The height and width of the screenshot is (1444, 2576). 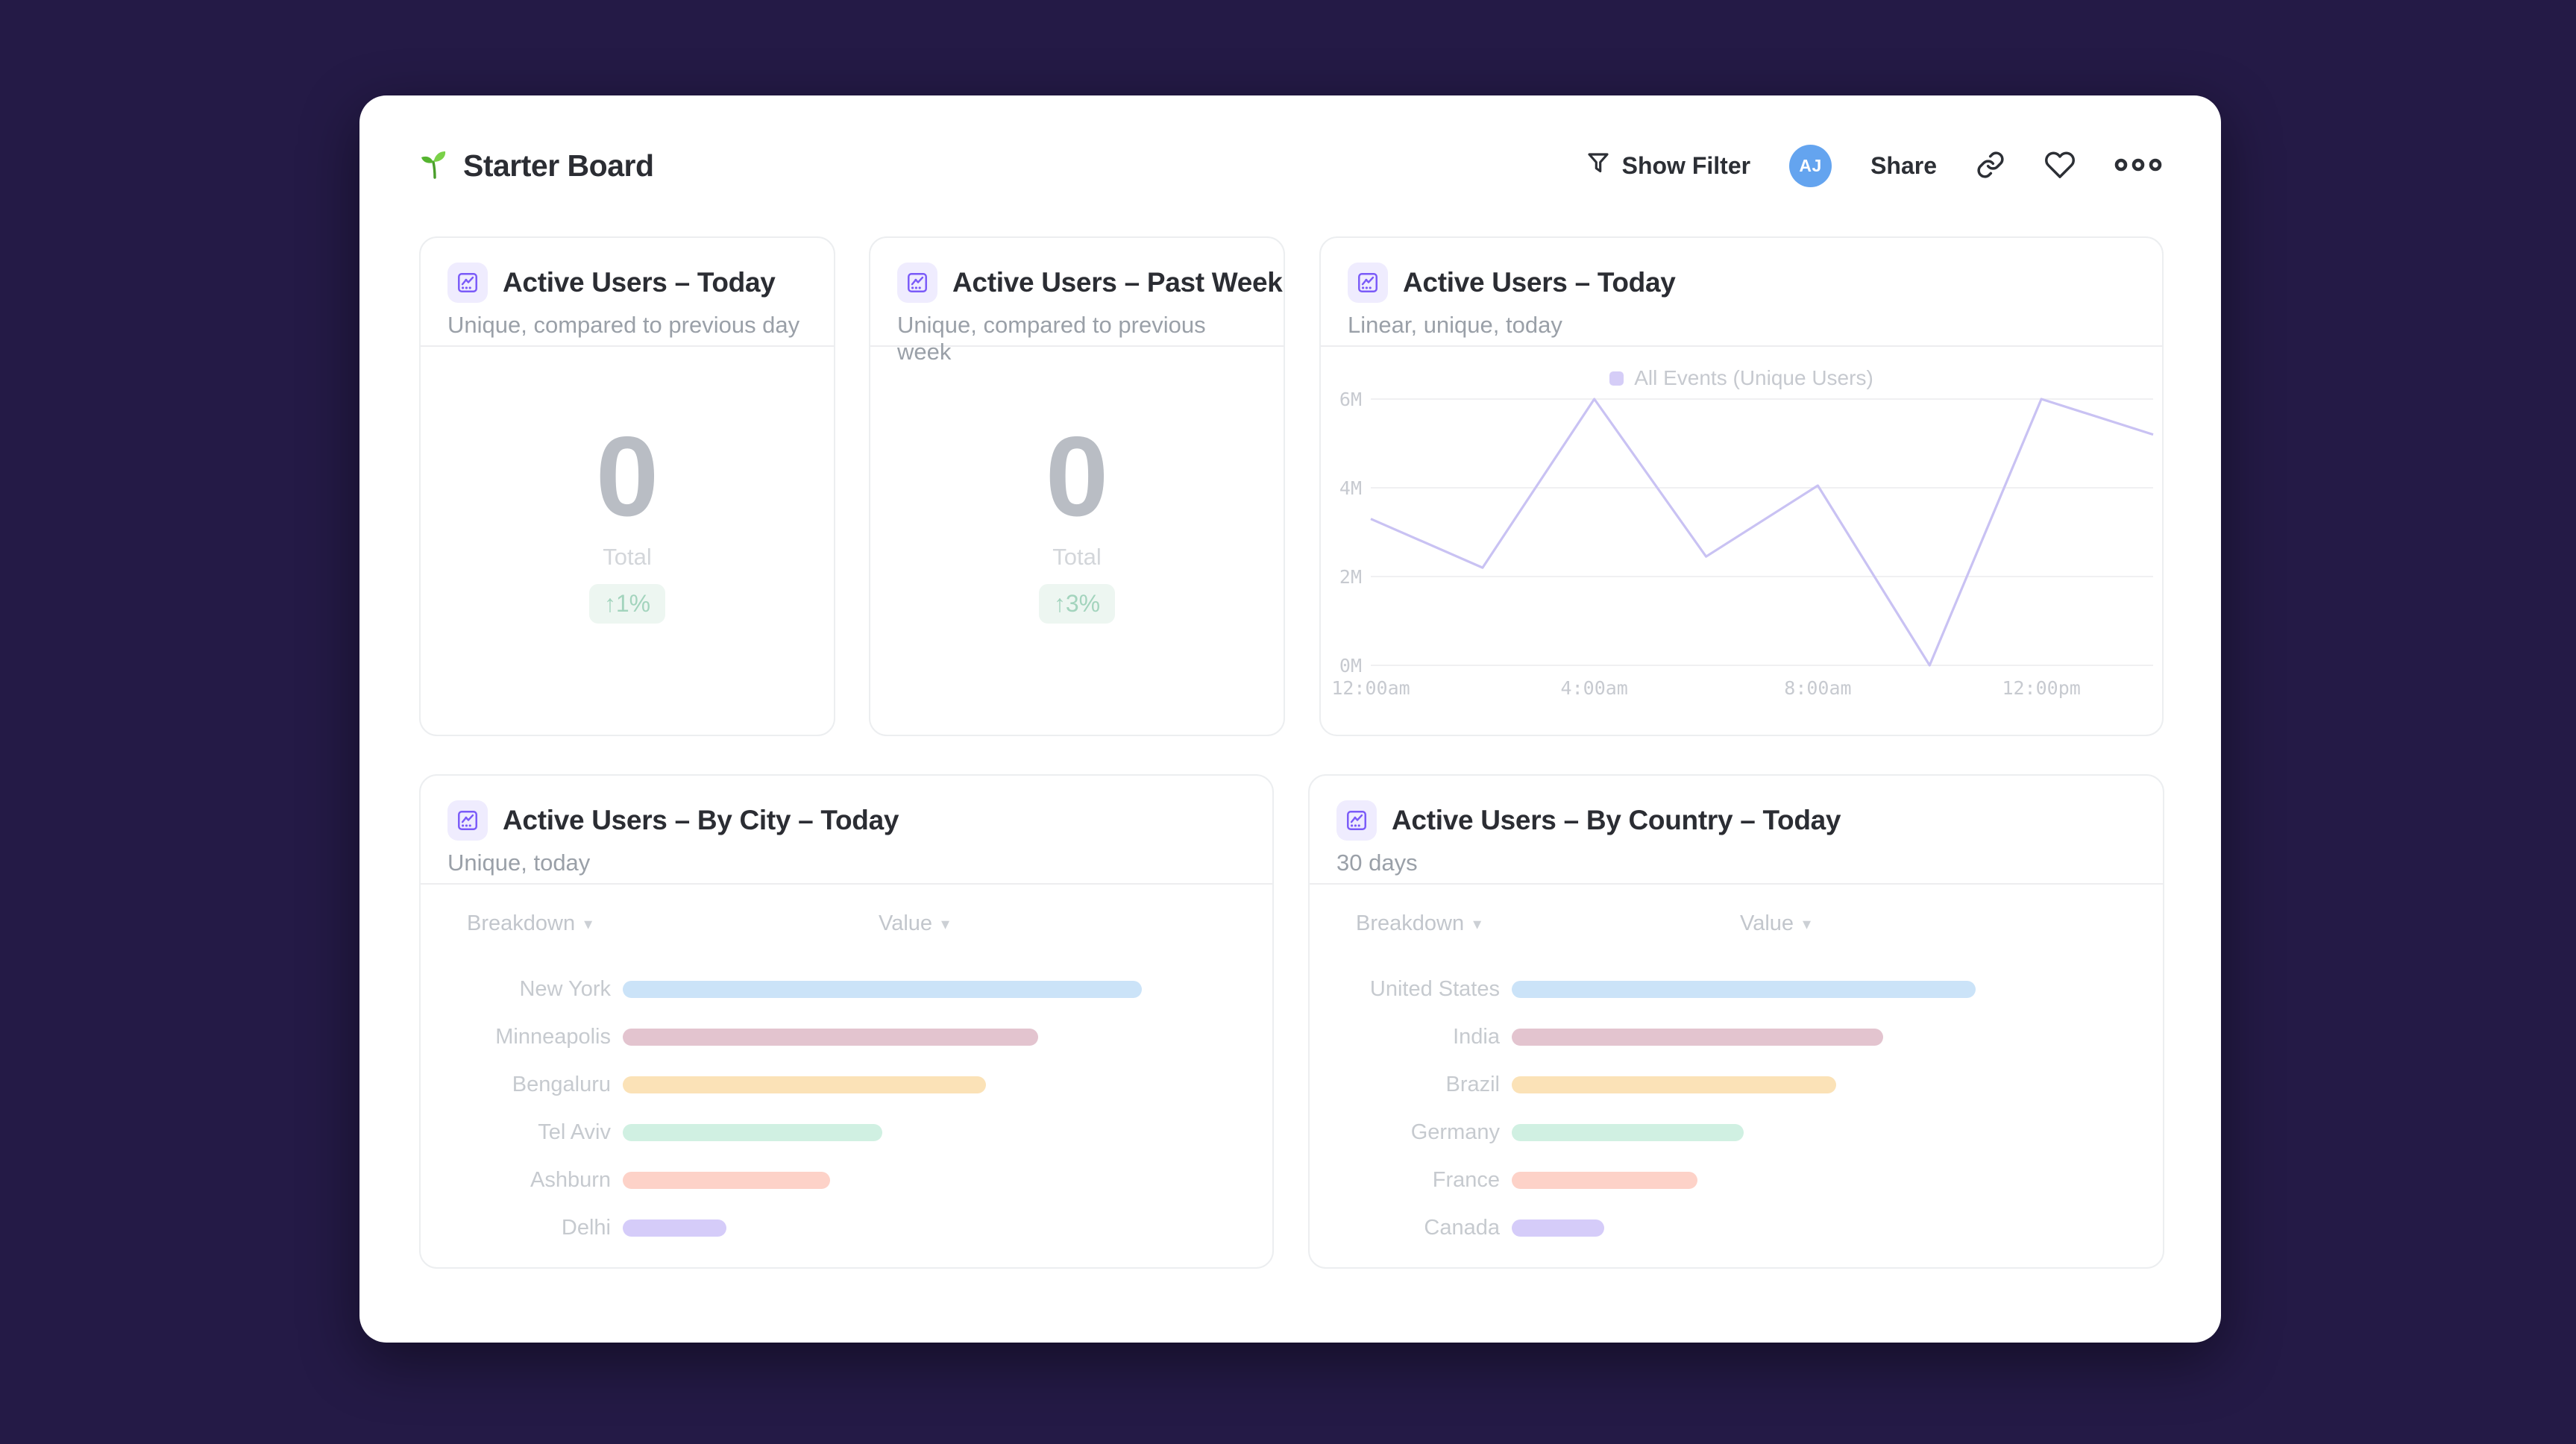 What do you see at coordinates (1686, 165) in the screenshot?
I see `show-filter-label: Show Filter` at bounding box center [1686, 165].